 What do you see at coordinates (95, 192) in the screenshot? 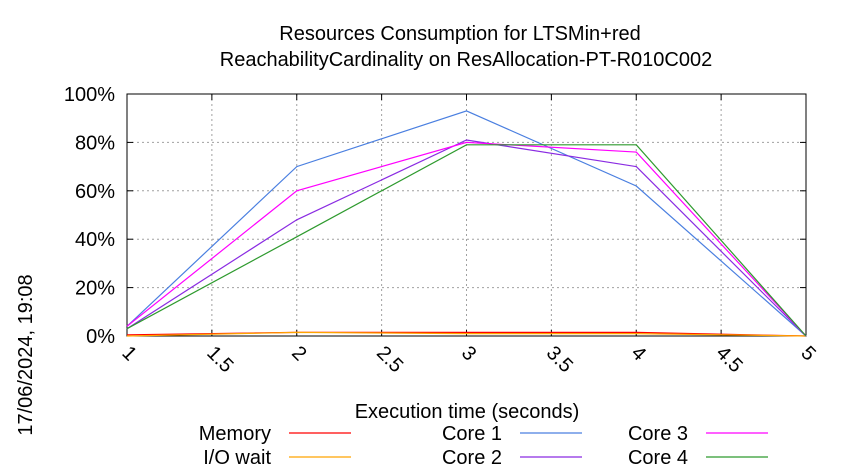
I see `y-tick-label: 60%` at bounding box center [95, 192].